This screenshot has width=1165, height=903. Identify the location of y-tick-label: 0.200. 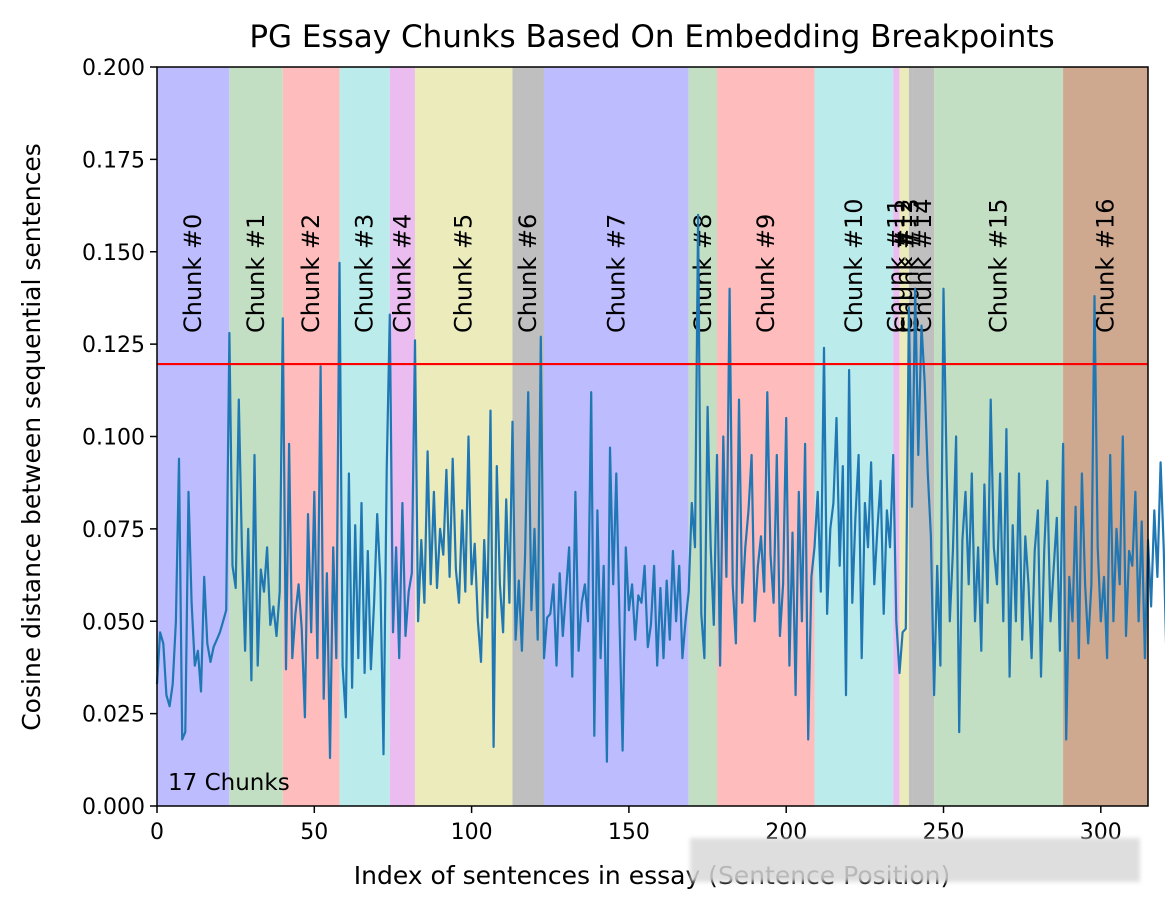
(113, 68).